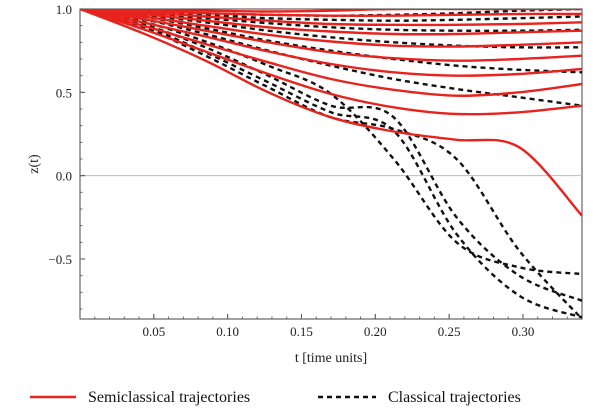  Describe the element at coordinates (64, 9) in the screenshot. I see `y-tick-label: 1.0` at that location.